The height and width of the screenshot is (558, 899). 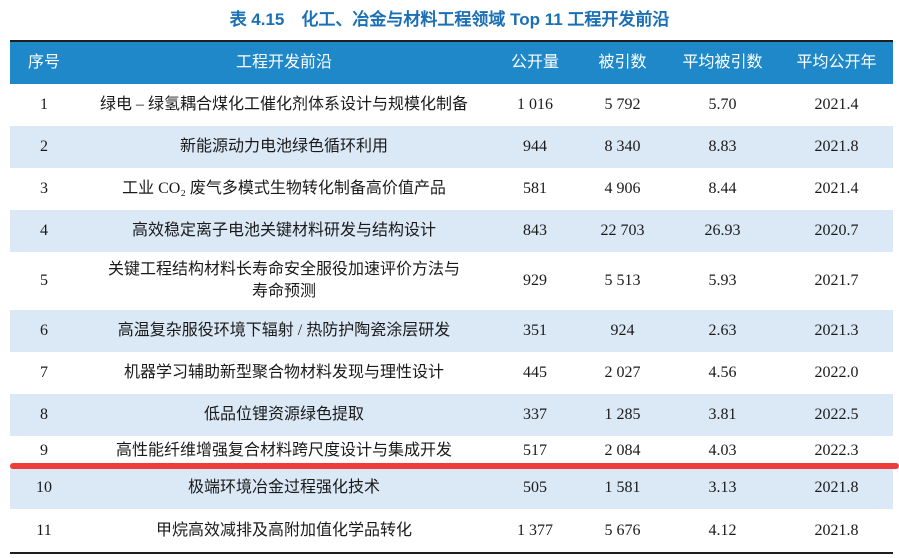 I want to click on cell-avg-year: 2022.0, so click(x=836, y=373).